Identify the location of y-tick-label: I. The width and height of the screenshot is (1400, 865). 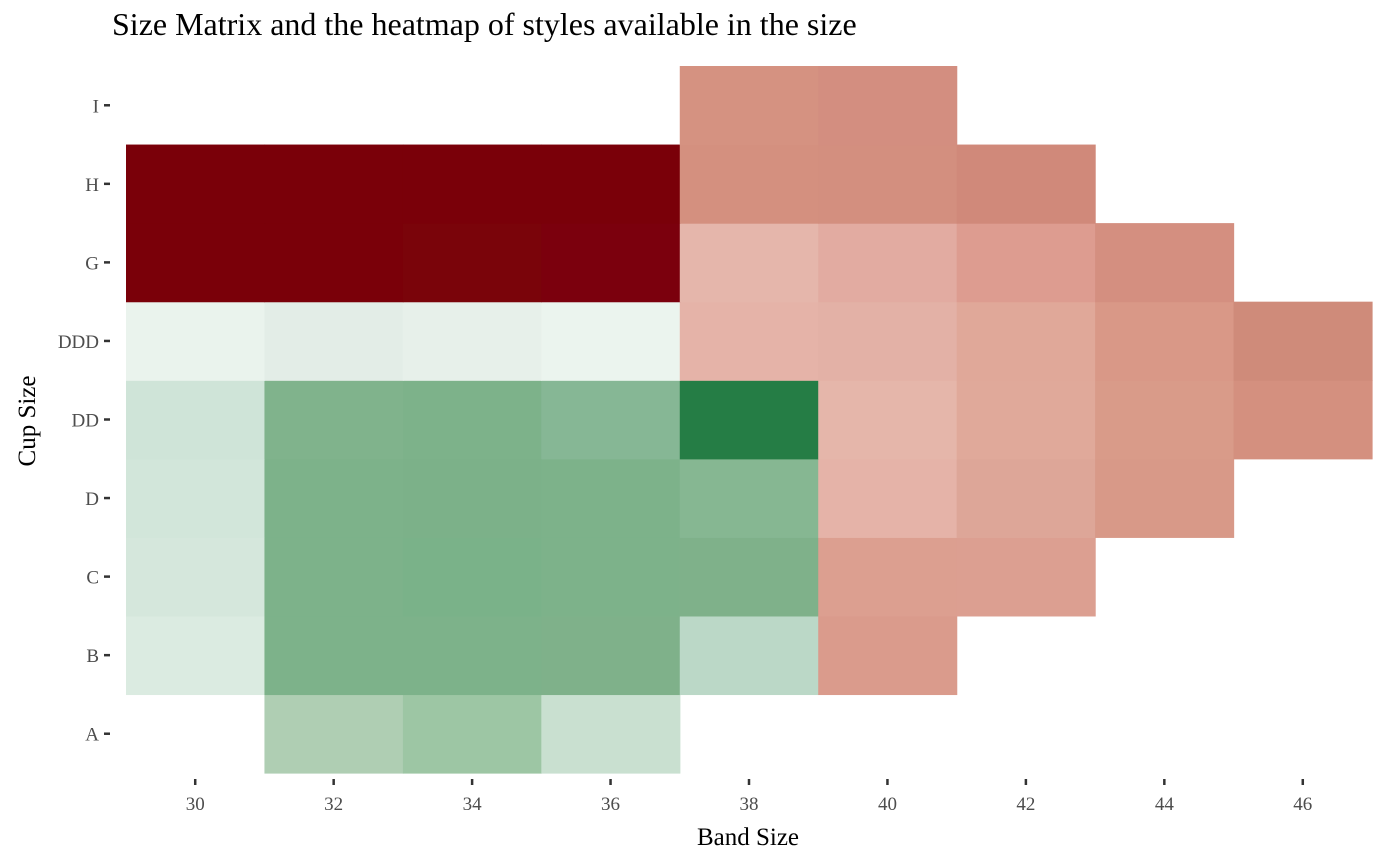
(96, 106).